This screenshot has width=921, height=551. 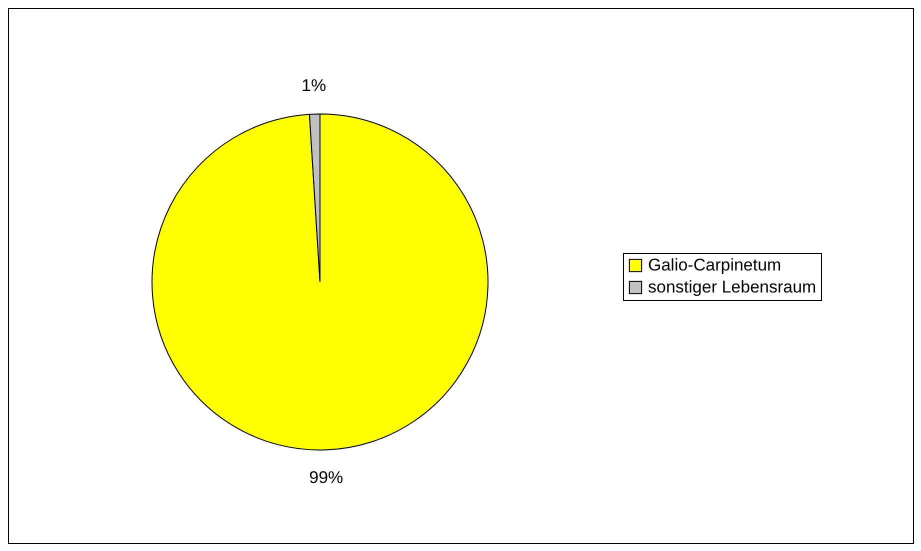 I want to click on legend-label: sonstiger Lebensraum, so click(x=732, y=287).